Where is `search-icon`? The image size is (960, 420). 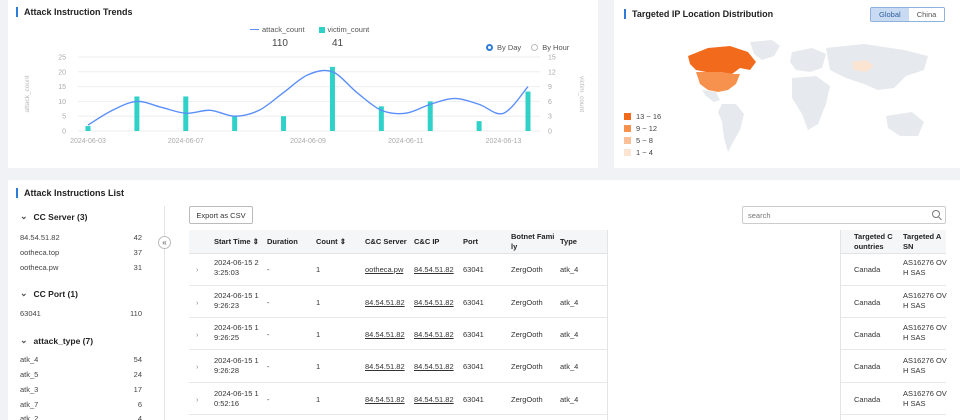 search-icon is located at coordinates (936, 214).